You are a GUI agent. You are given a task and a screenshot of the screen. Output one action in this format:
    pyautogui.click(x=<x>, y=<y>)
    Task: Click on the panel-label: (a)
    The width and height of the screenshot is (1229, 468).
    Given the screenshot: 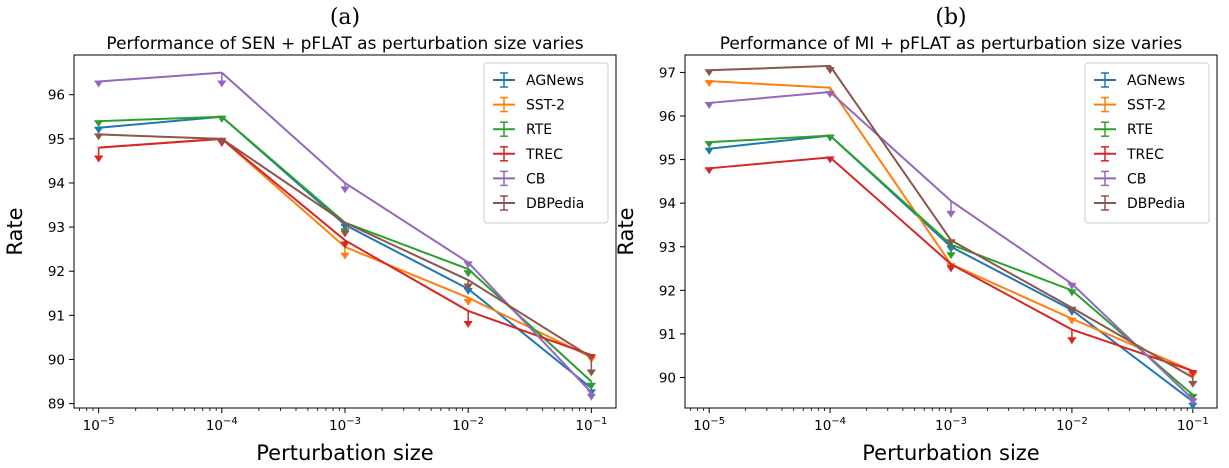 What is the action you would take?
    pyautogui.click(x=345, y=17)
    